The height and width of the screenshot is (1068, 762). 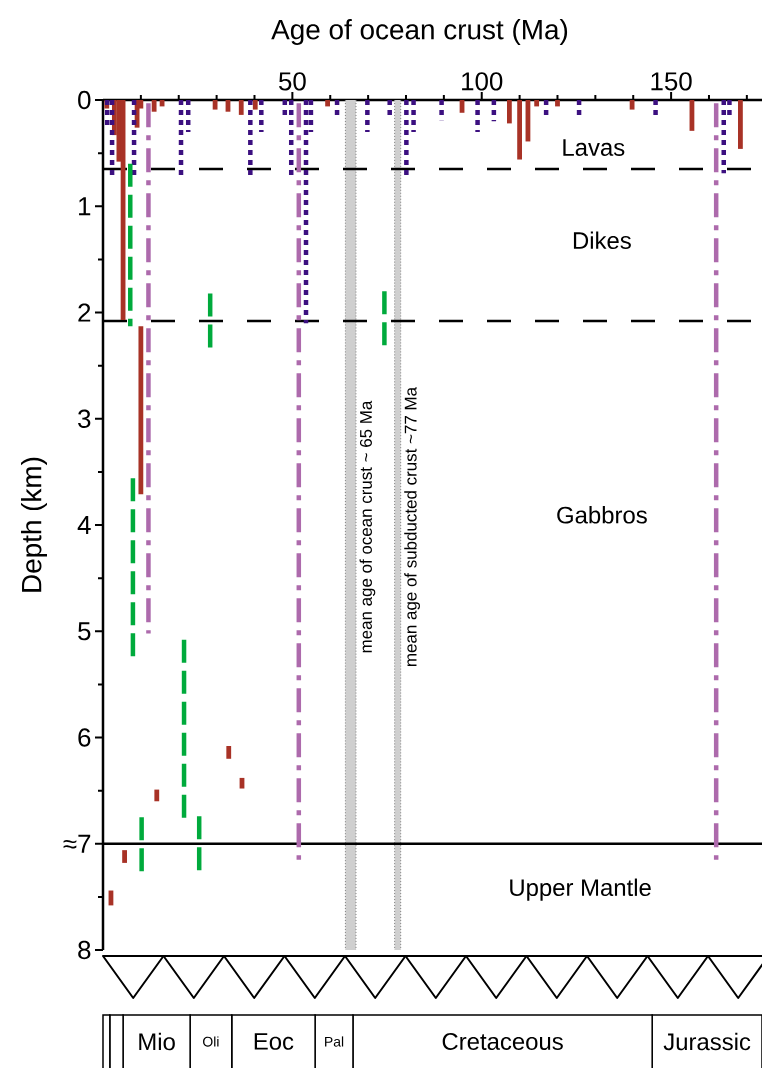 I want to click on y-tick-label: 5, so click(x=84, y=631).